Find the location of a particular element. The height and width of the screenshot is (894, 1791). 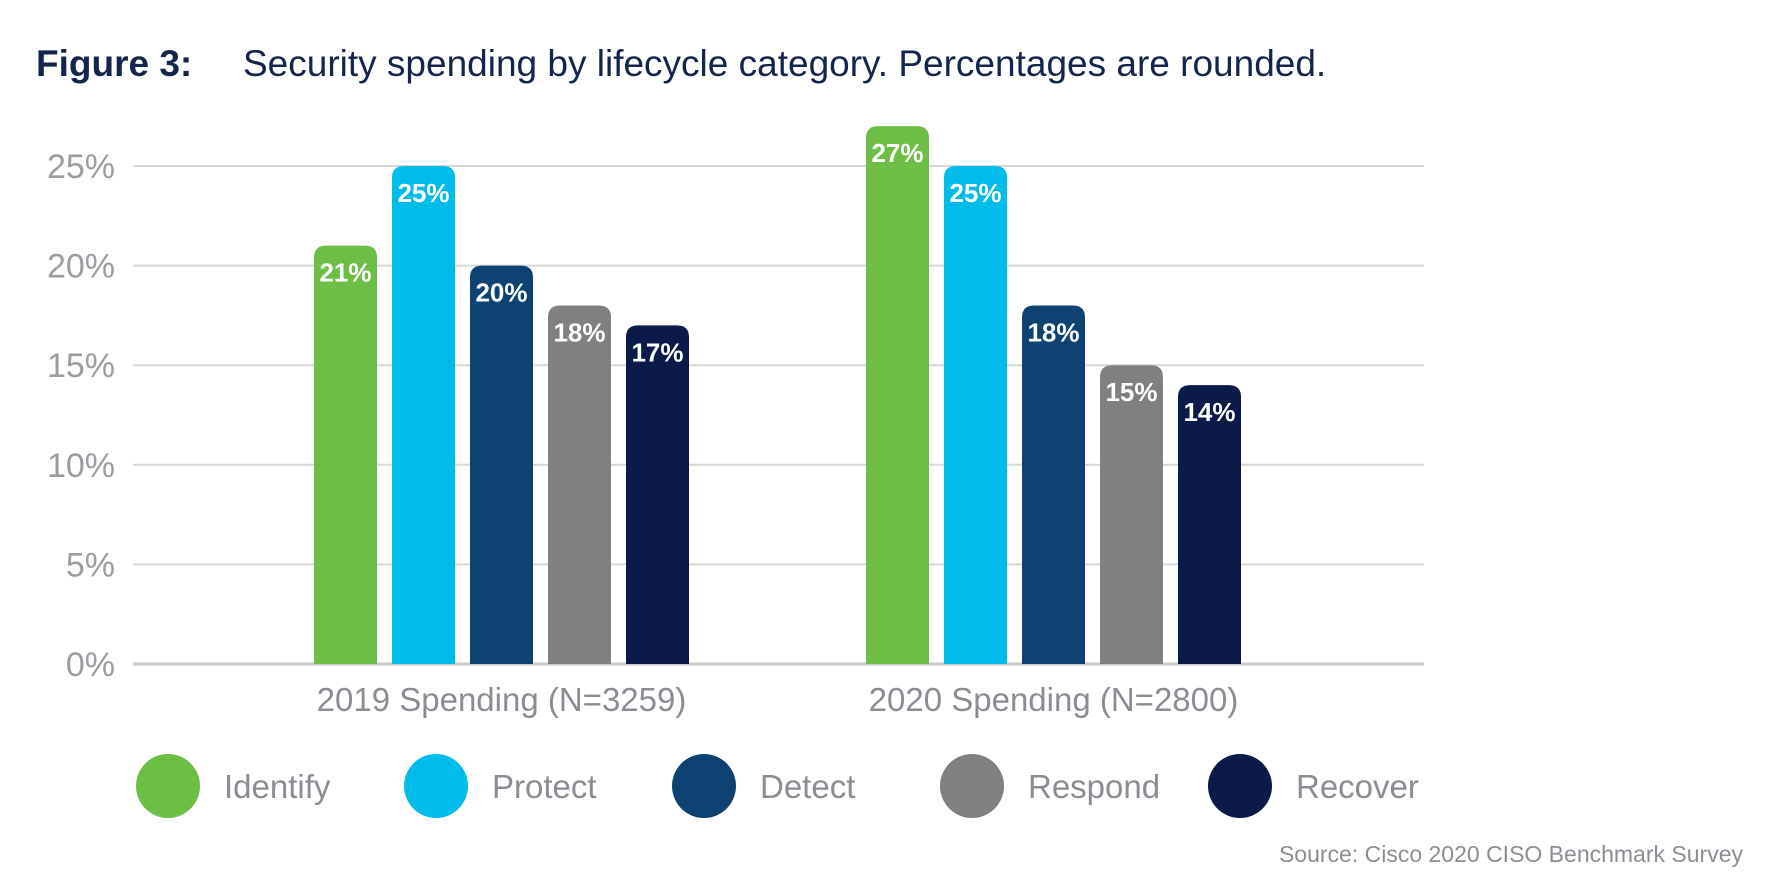

y-tick-label: 20% is located at coordinates (81, 267).